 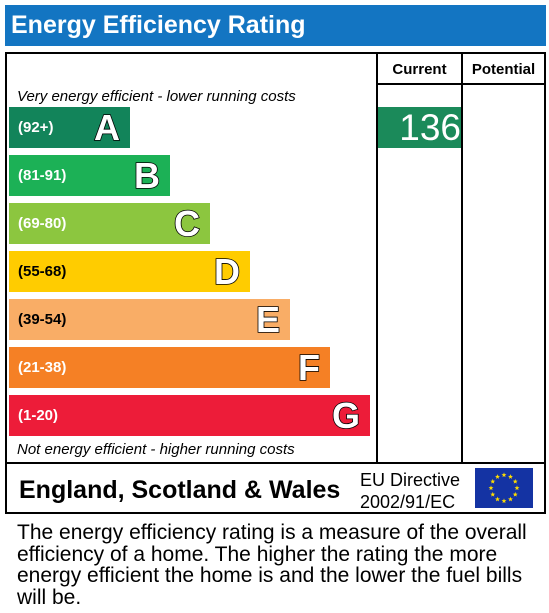 What do you see at coordinates (419, 69) in the screenshot?
I see `current-column-header: Current` at bounding box center [419, 69].